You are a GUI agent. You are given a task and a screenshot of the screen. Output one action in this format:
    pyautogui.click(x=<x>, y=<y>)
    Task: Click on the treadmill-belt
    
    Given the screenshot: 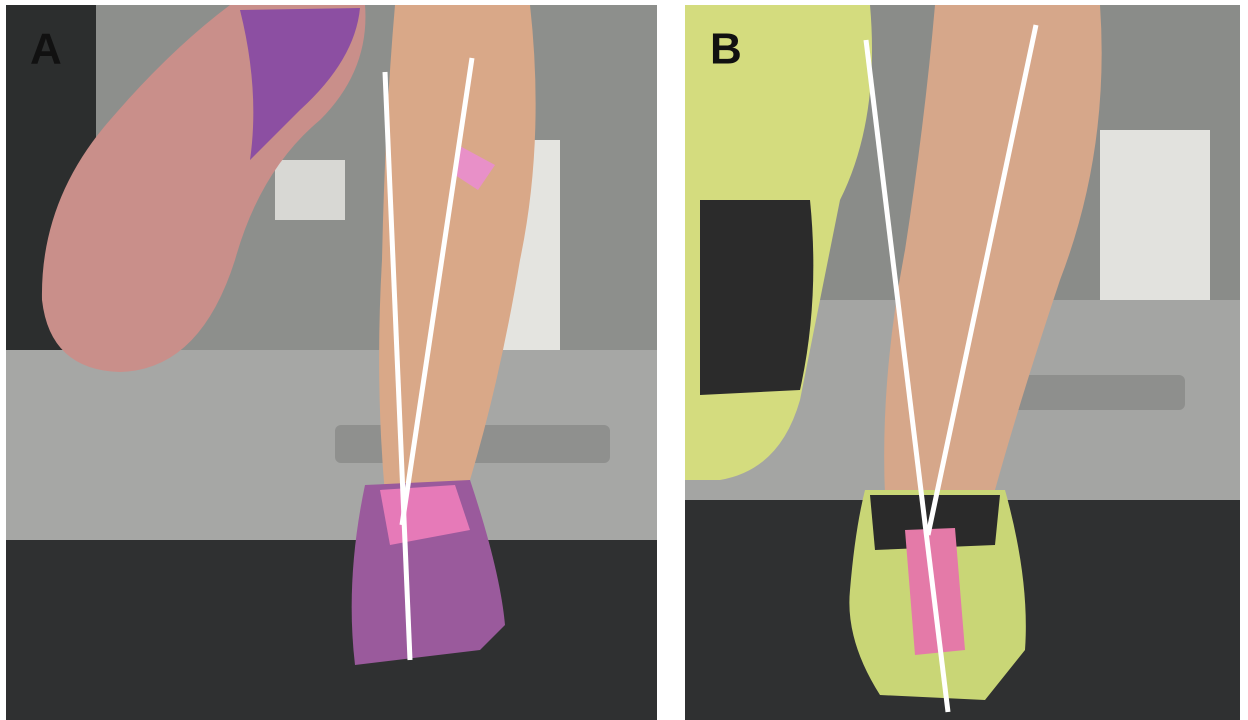 What is the action you would take?
    pyautogui.click(x=331, y=630)
    